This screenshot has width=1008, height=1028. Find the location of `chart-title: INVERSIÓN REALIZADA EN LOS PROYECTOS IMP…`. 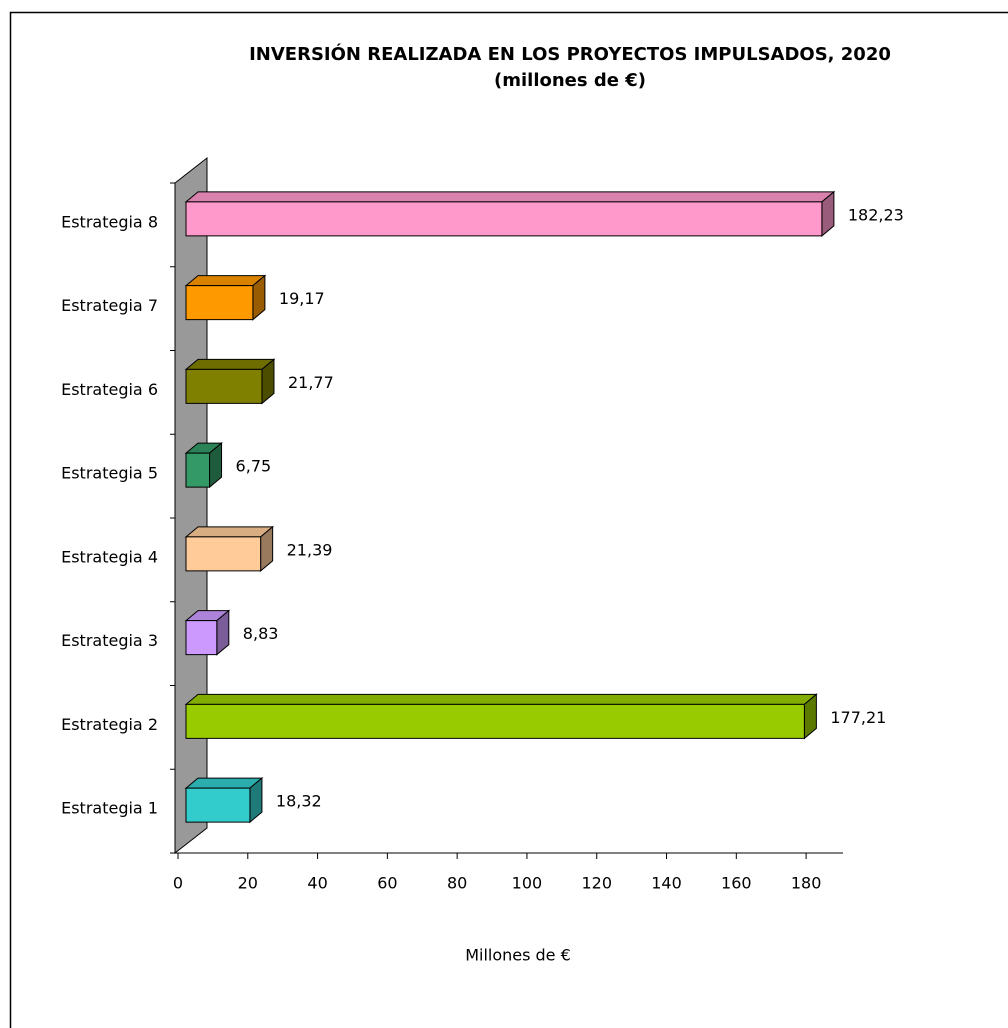

chart-title: INVERSIÓN REALIZADA EN LOS PROYECTOS IMP… is located at coordinates (570, 54).